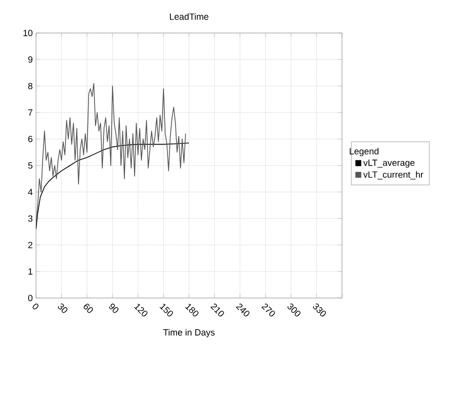  I want to click on y-tick-label: 3, so click(30, 218).